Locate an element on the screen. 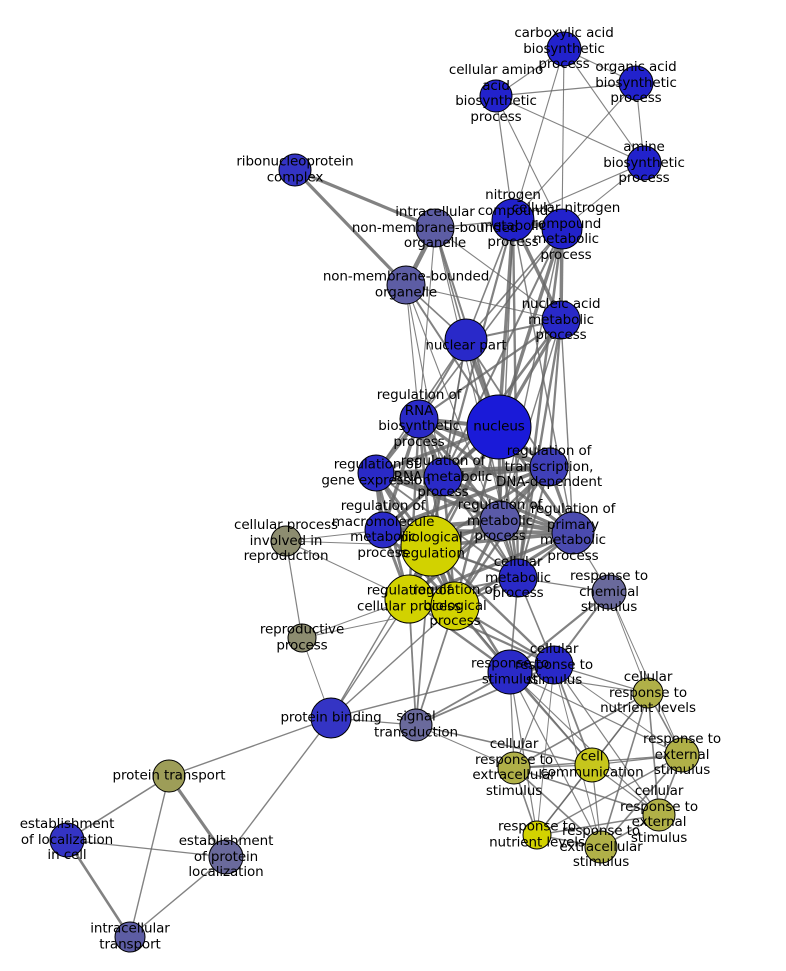 The width and height of the screenshot is (786, 971). graph-node-response-to-nutrient-levels is located at coordinates (537, 835).